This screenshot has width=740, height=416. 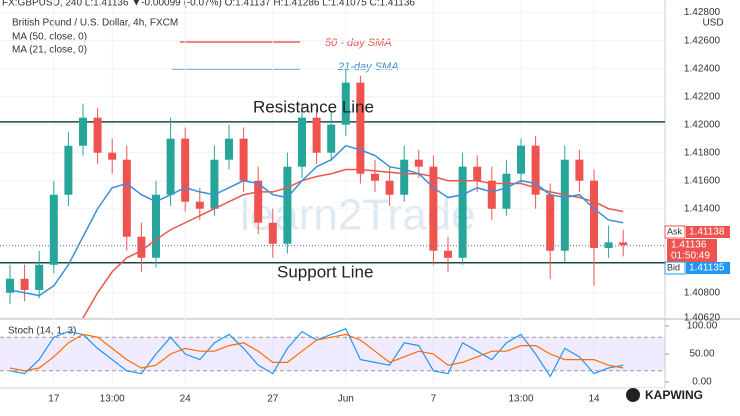 I want to click on stoch-band, so click(x=332, y=354).